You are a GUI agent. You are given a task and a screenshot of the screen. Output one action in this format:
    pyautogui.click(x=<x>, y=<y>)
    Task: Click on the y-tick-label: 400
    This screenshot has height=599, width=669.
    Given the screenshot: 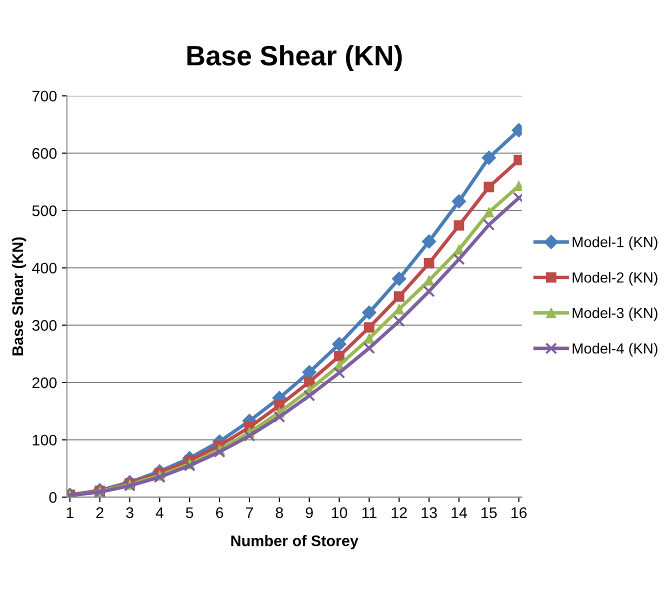 What is the action you would take?
    pyautogui.click(x=44, y=268)
    